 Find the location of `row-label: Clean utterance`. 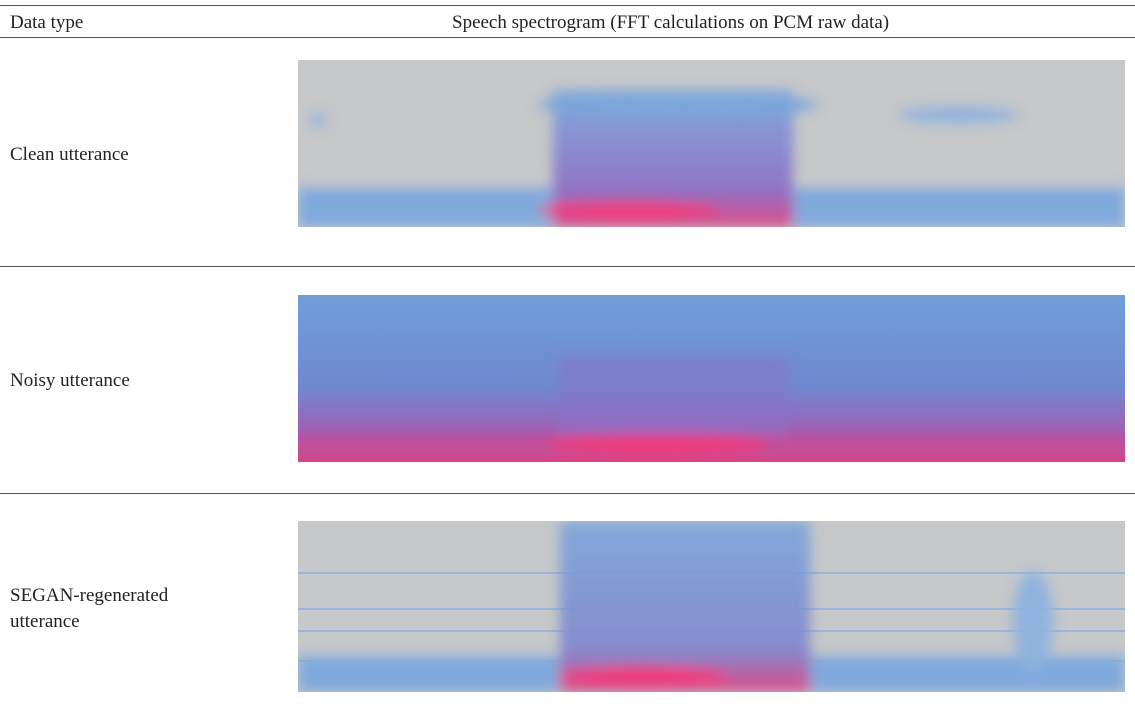

row-label: Clean utterance is located at coordinates (69, 154).